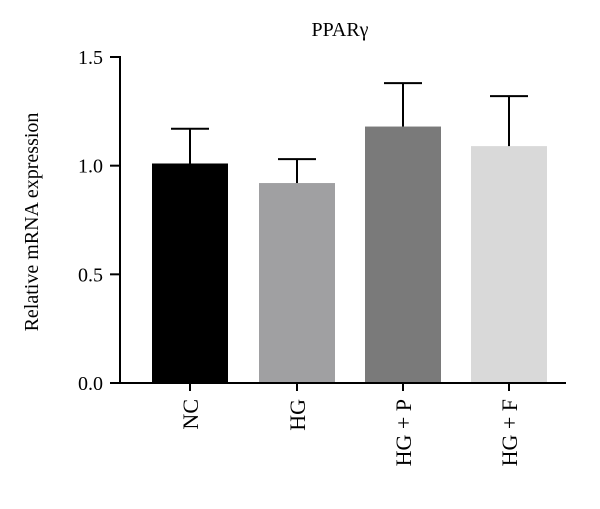 This screenshot has height=509, width=600. Describe the element at coordinates (190, 273) in the screenshot. I see `bar-nc` at that location.